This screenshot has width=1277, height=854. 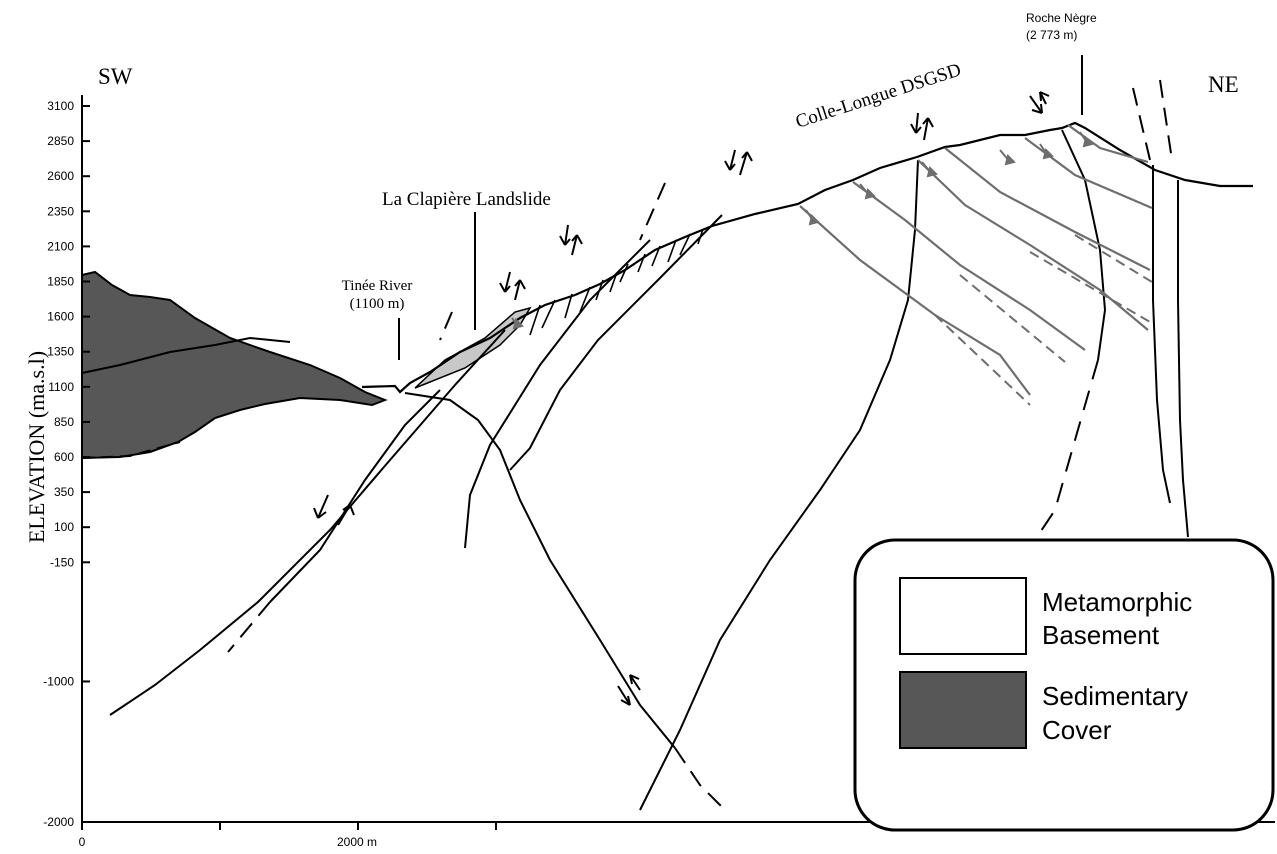 I want to click on sediment-base-dashed, so click(x=131, y=450).